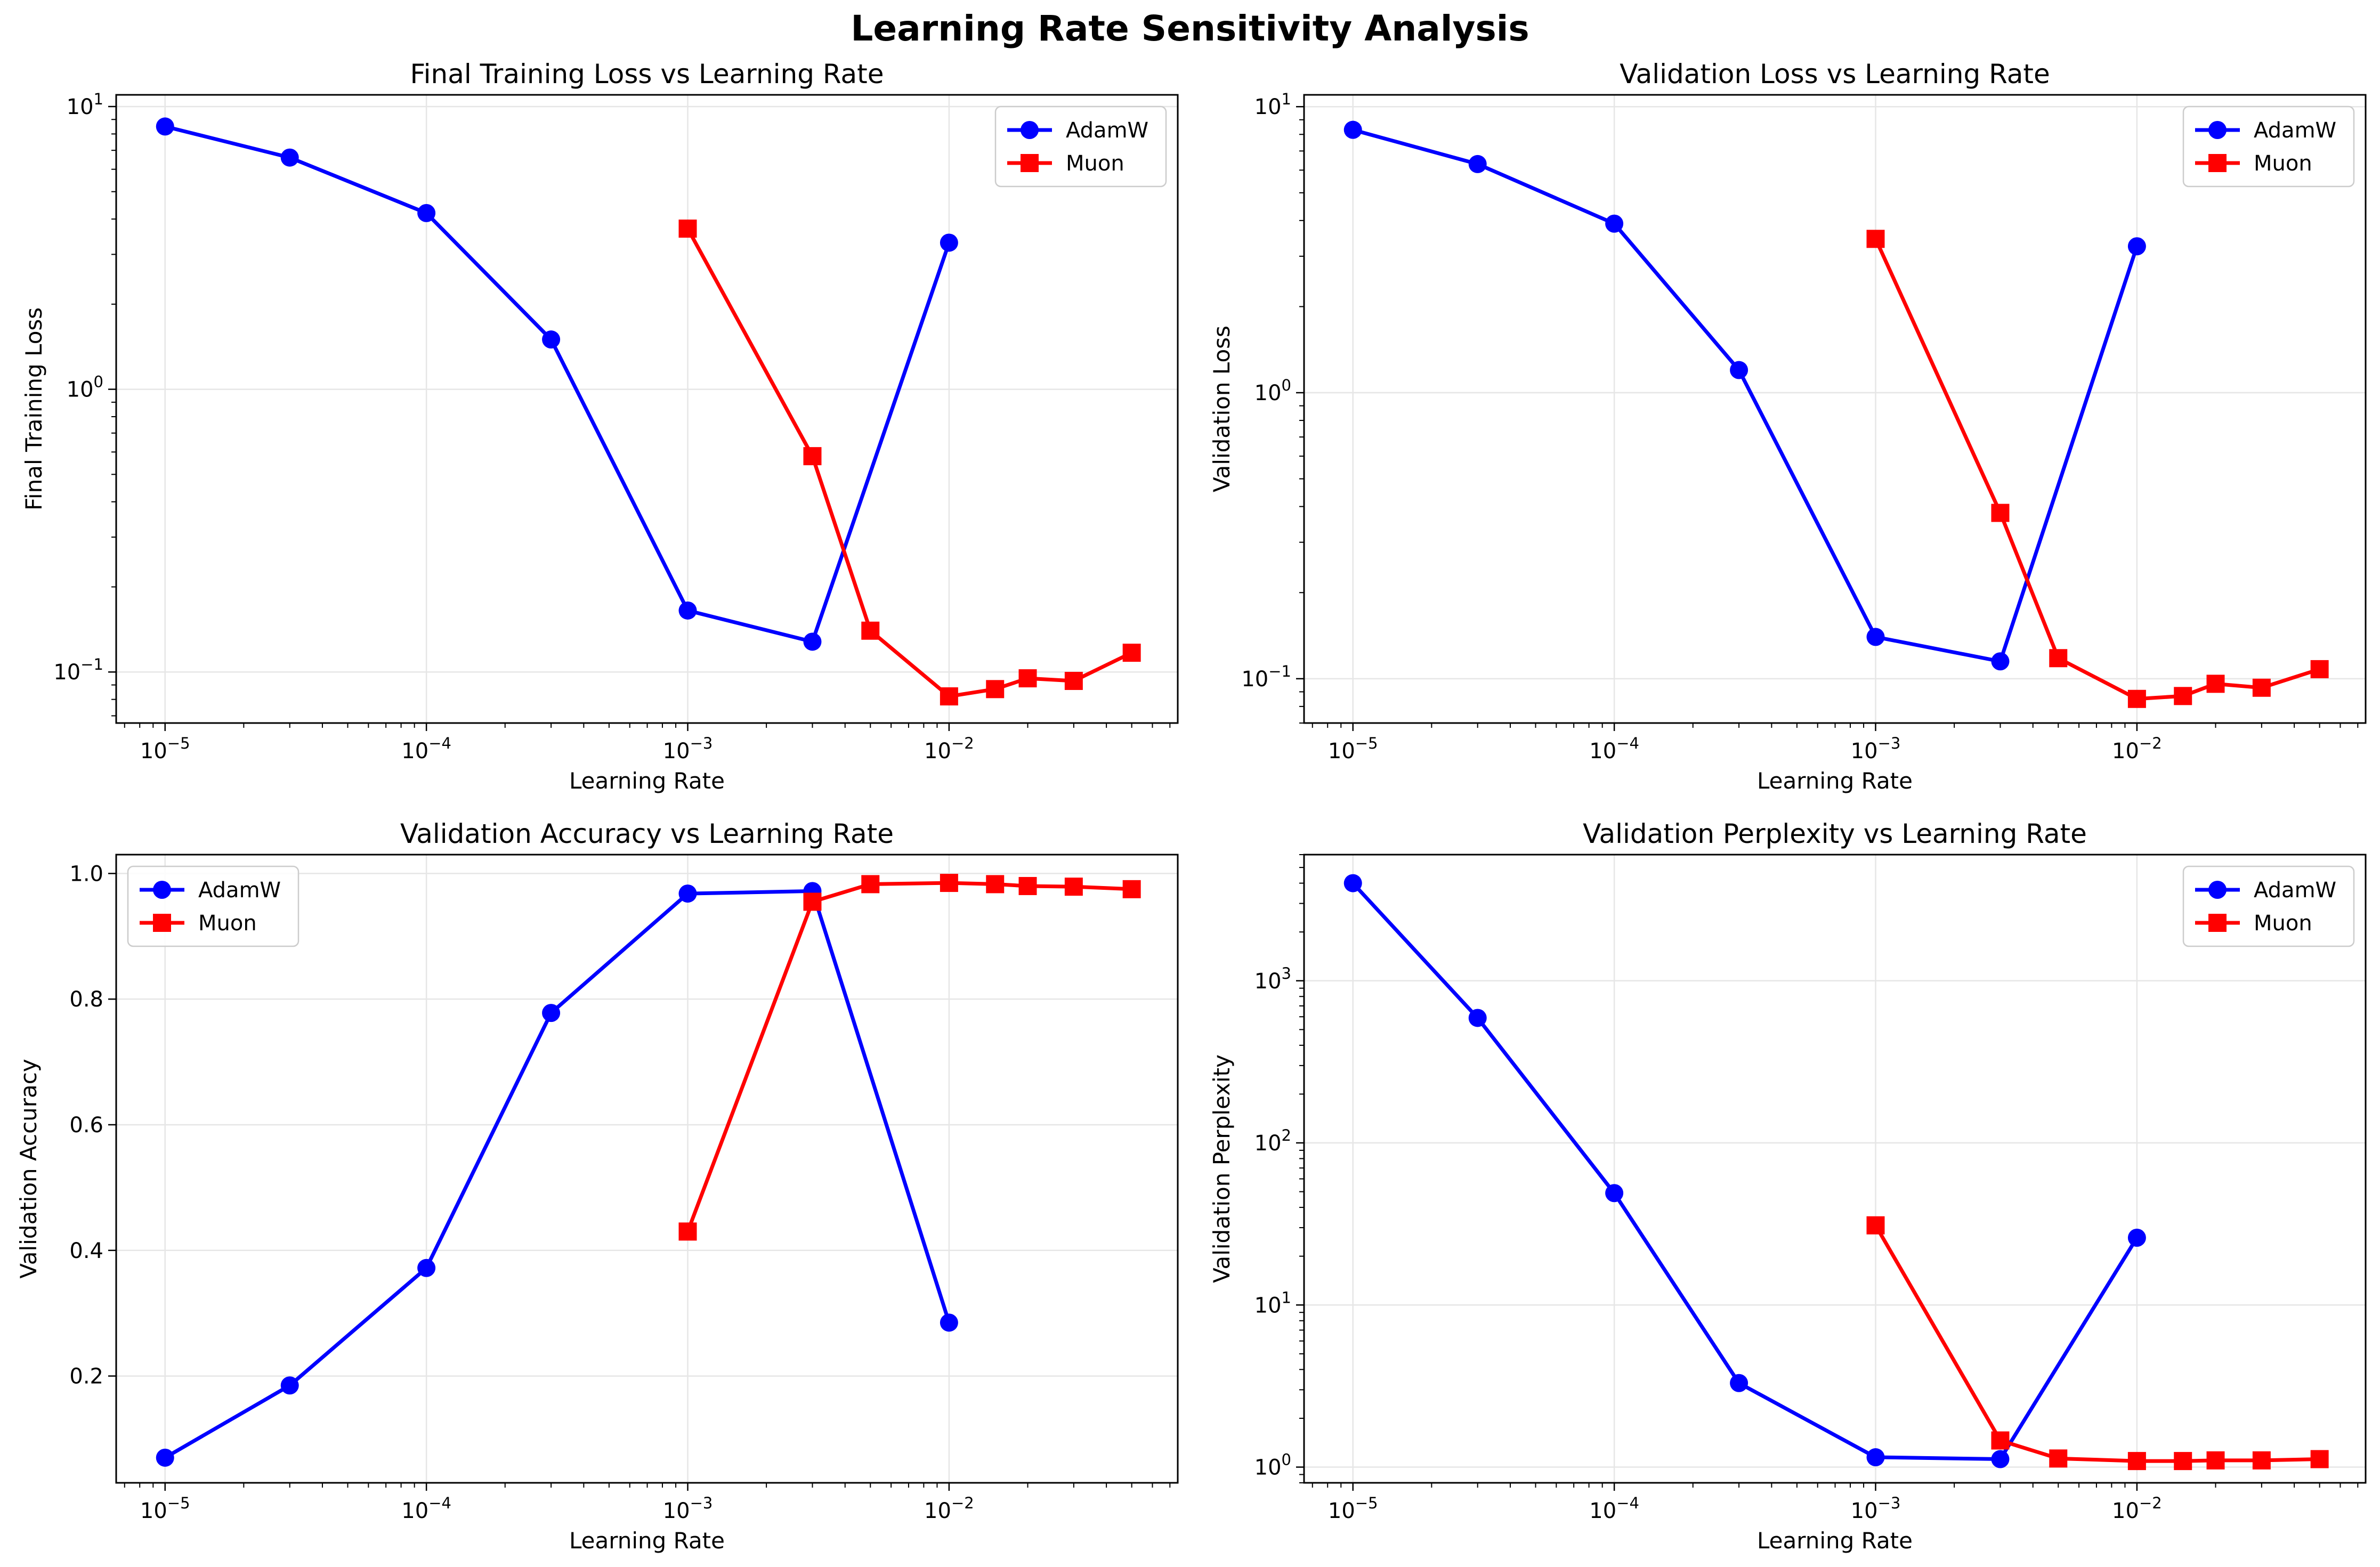 Image resolution: width=2380 pixels, height=1567 pixels. What do you see at coordinates (1272, 979) in the screenshot?
I see `y-tick-label: 10³` at bounding box center [1272, 979].